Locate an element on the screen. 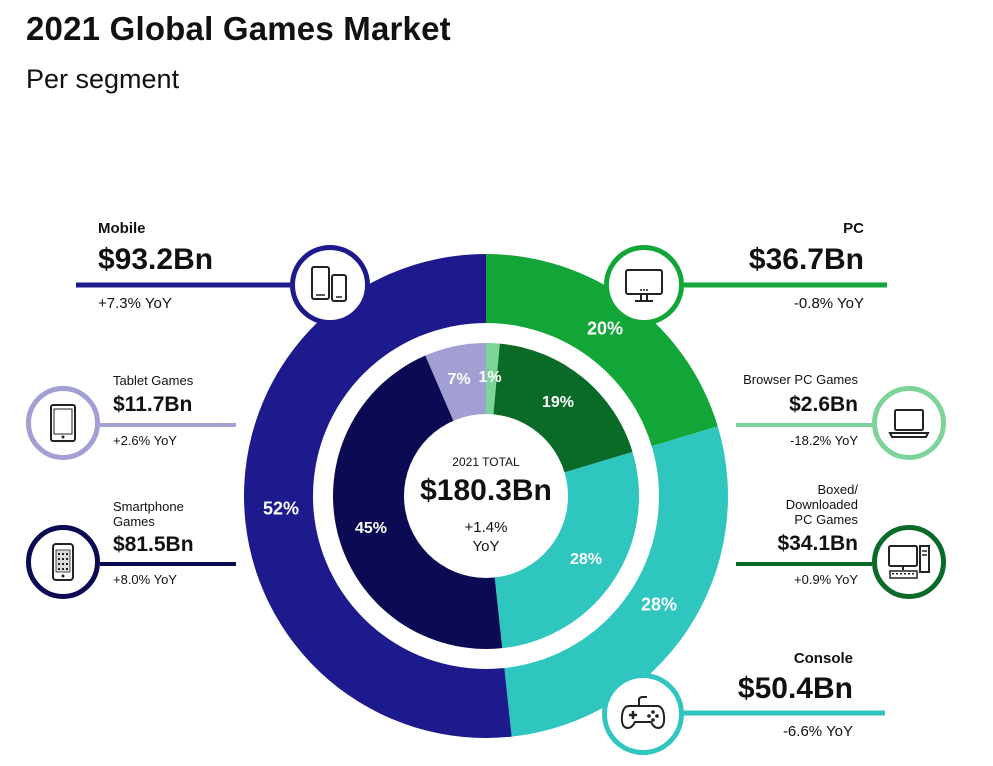 This screenshot has height=766, width=993. tablet-value: $11.7Bn is located at coordinates (153, 404).